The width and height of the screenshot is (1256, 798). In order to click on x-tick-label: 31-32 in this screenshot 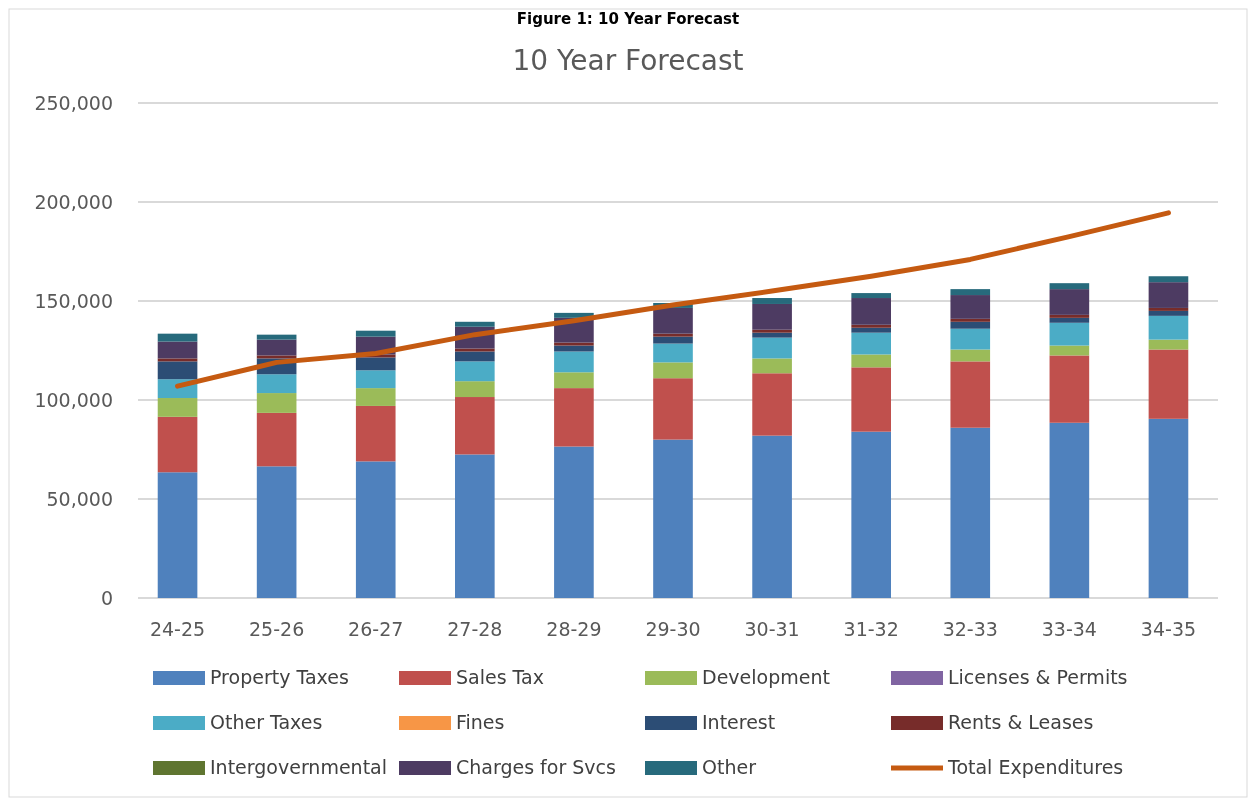, I will do `click(871, 629)`.